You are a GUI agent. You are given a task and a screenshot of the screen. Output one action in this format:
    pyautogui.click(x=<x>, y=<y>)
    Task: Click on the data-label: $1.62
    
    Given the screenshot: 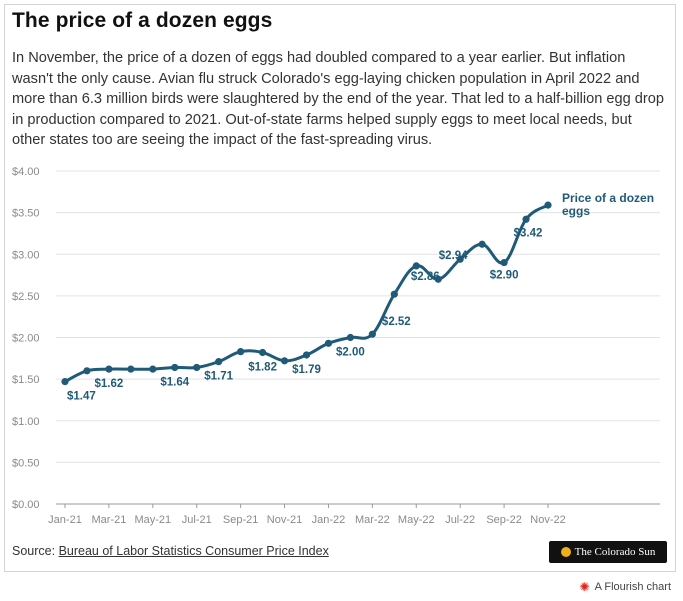 What is the action you would take?
    pyautogui.click(x=109, y=384)
    